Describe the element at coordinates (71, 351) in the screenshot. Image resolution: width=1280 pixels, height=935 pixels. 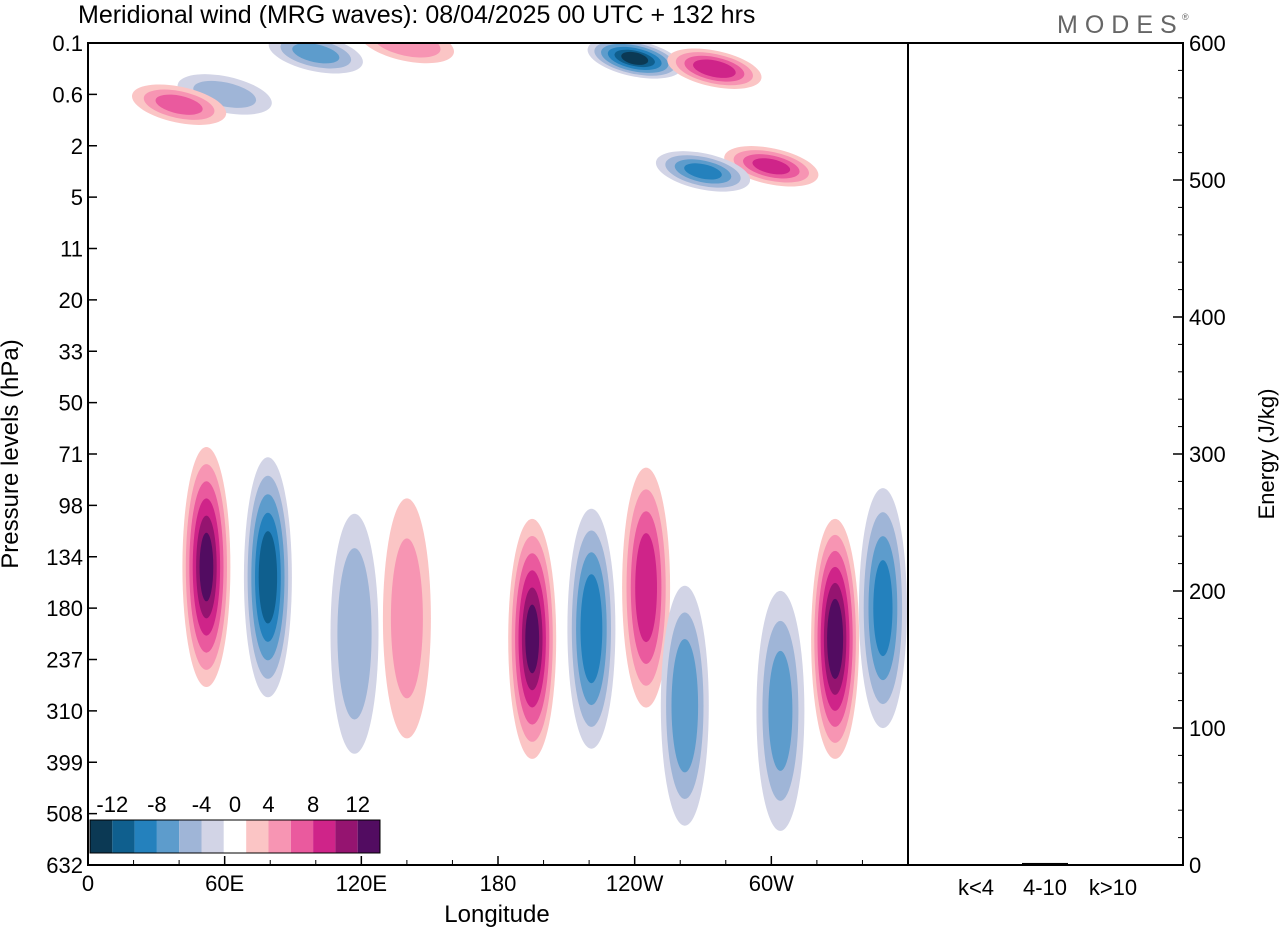
I see `y-tick-label-6: 33` at that location.